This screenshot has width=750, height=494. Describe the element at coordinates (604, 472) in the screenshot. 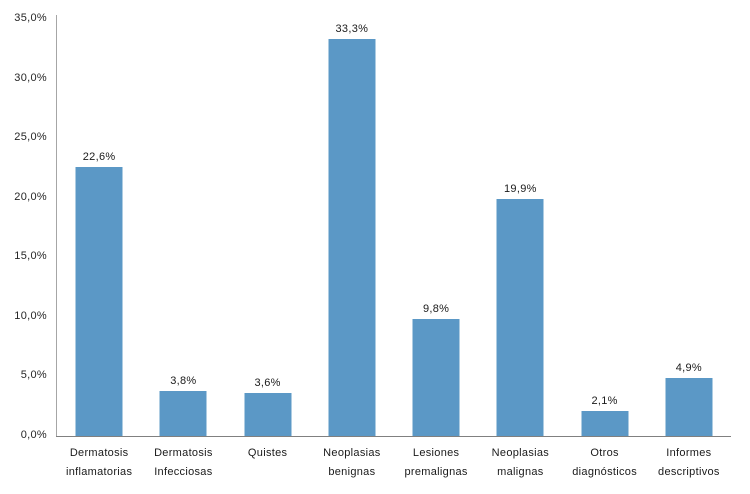

I see `category-label-line: diagnósticos` at that location.